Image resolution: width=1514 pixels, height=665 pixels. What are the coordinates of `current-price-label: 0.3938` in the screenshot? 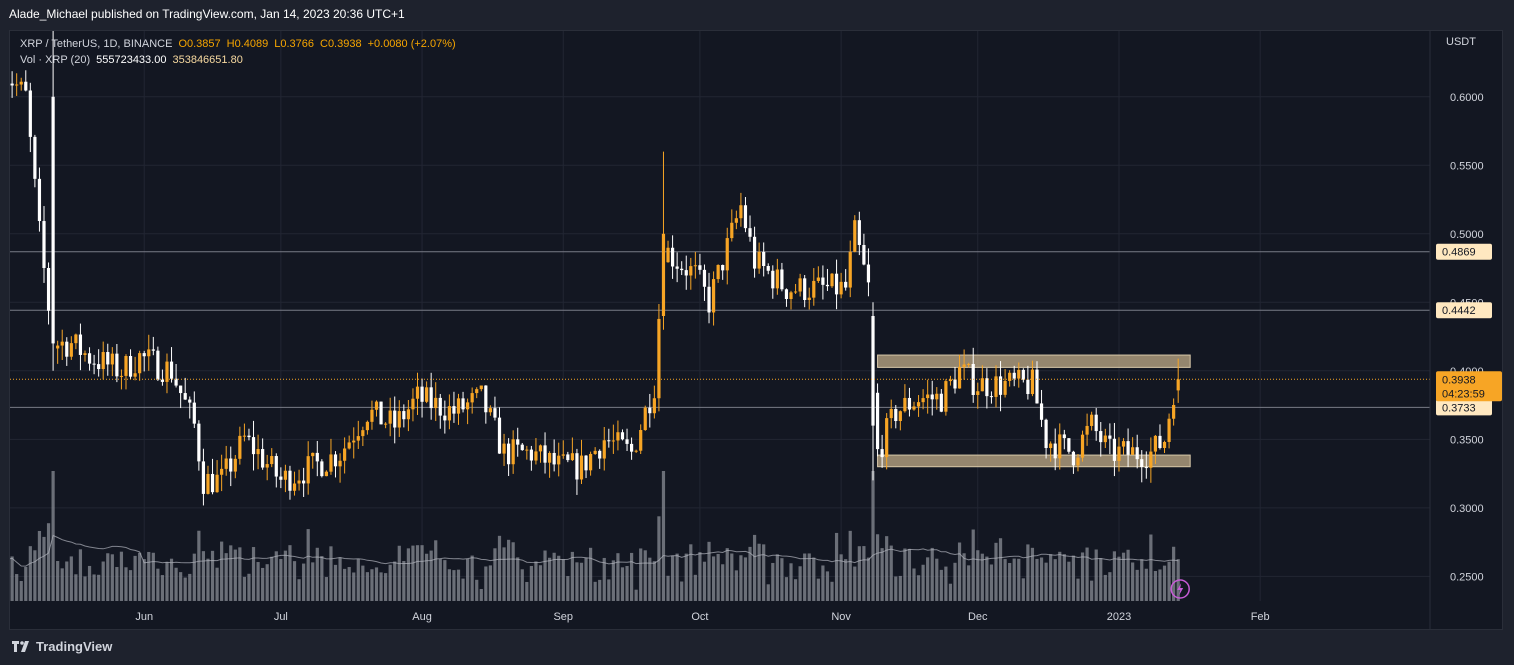 It's located at (1459, 380).